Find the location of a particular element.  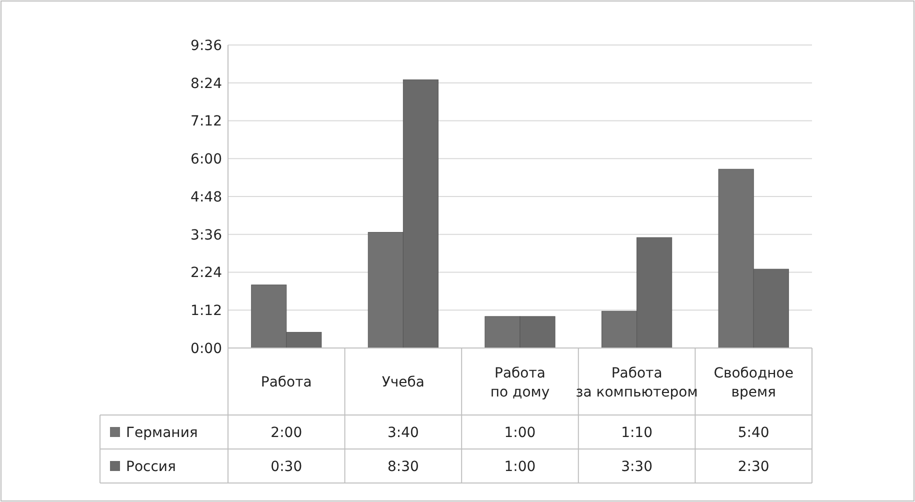

data-label: 2:30 is located at coordinates (754, 466).